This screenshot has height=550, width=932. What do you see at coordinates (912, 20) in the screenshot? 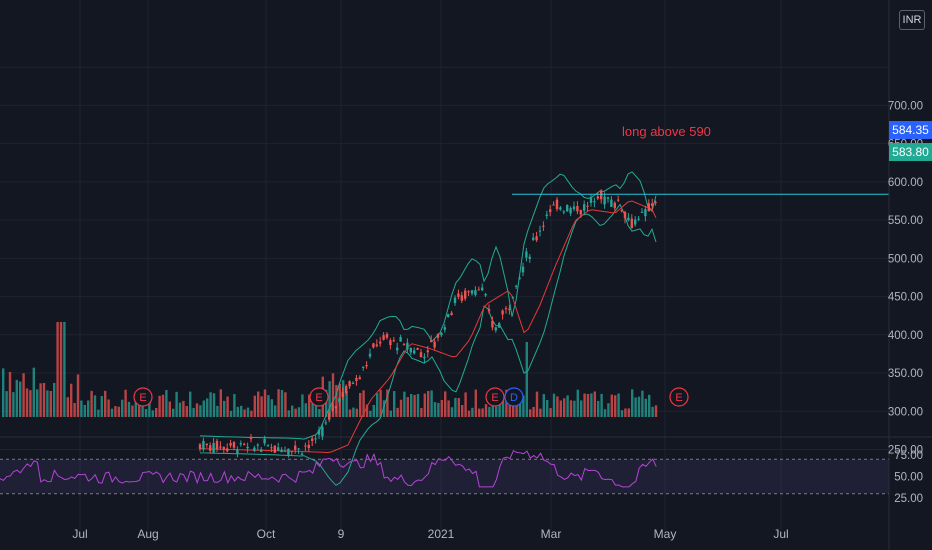
I see `currency-badge: INR` at bounding box center [912, 20].